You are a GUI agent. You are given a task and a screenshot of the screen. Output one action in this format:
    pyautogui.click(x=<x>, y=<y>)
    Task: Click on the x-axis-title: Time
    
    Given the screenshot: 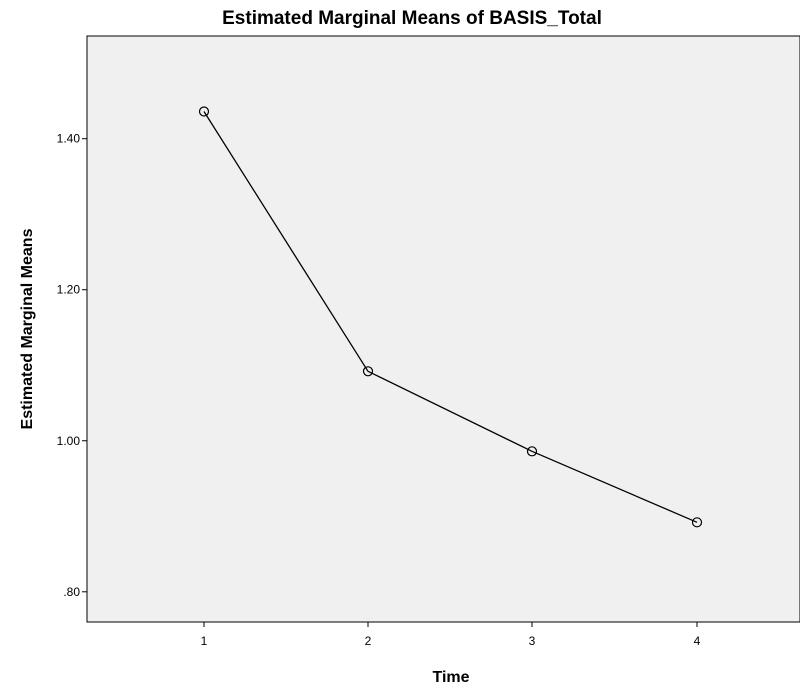 What is the action you would take?
    pyautogui.click(x=450, y=677)
    